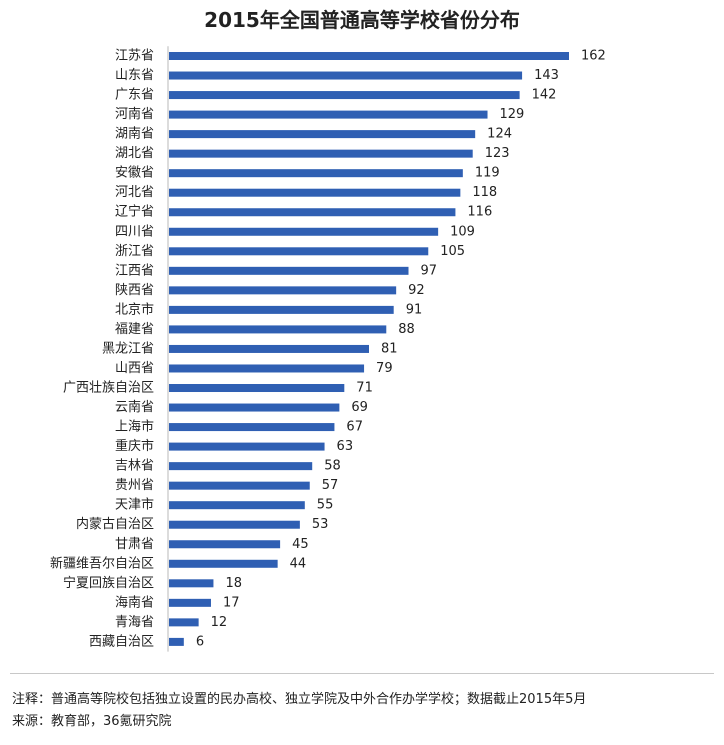 This screenshot has height=745, width=724. Describe the element at coordinates (362, 673) in the screenshot. I see `footer-divider` at that location.